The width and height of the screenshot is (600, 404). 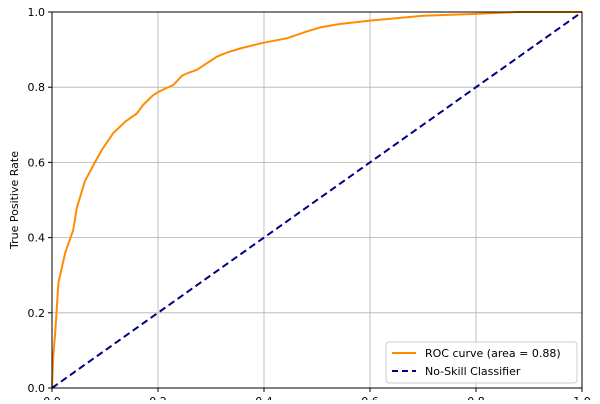 I want to click on x-tick-label: 0.8, so click(x=476, y=397).